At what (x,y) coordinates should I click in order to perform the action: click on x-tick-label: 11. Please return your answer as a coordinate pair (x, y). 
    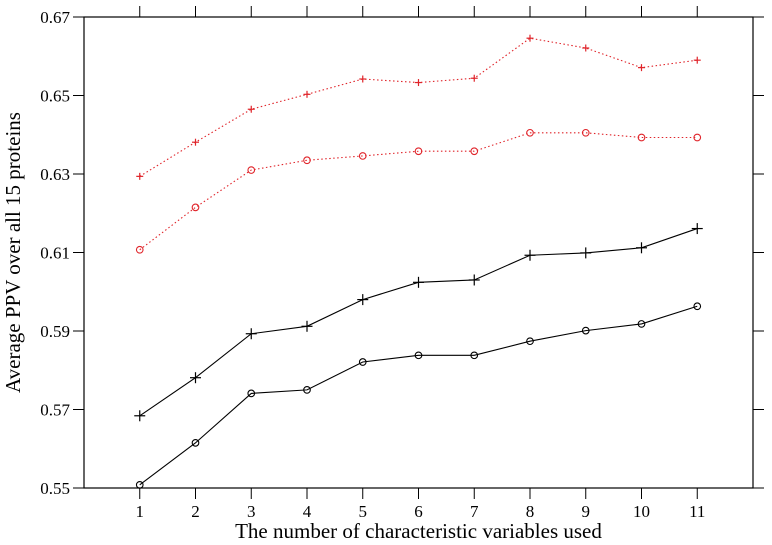
    Looking at the image, I should click on (697, 511).